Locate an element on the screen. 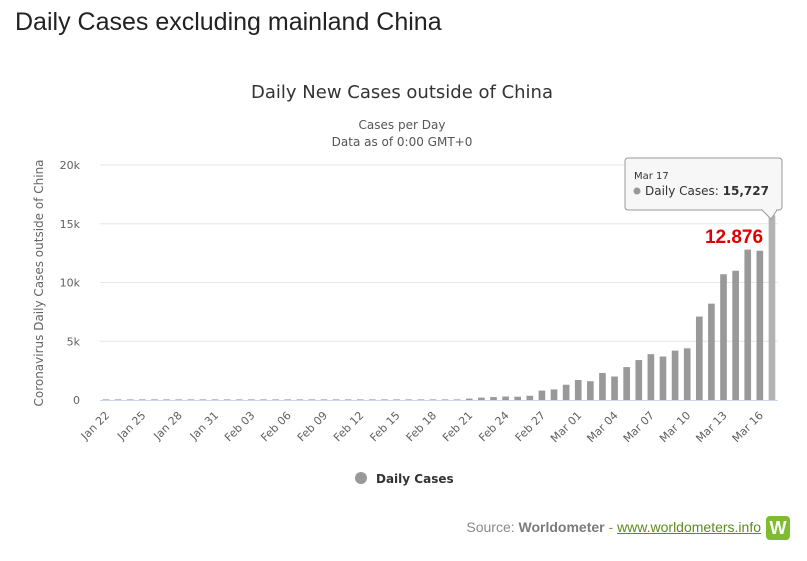 The height and width of the screenshot is (561, 807). source-link: www.worldometers.info is located at coordinates (689, 527).